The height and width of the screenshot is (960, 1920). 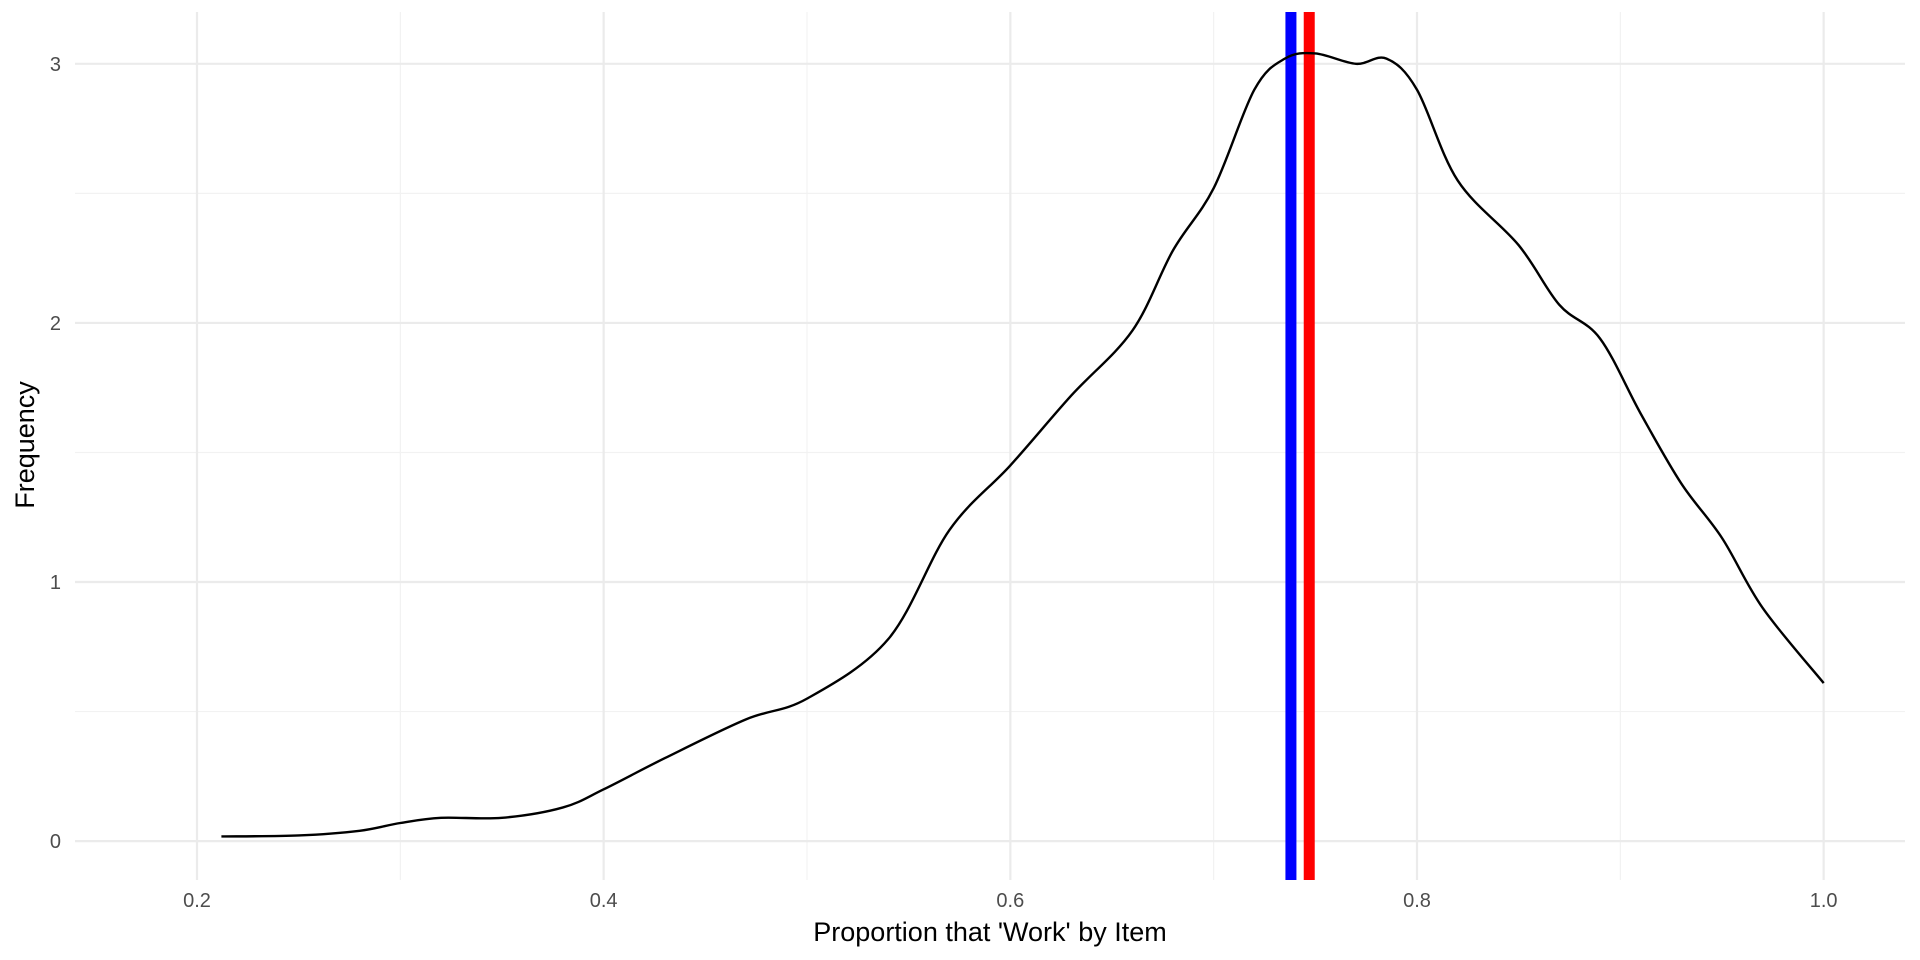 I want to click on y-tick-label: 3, so click(x=55, y=65).